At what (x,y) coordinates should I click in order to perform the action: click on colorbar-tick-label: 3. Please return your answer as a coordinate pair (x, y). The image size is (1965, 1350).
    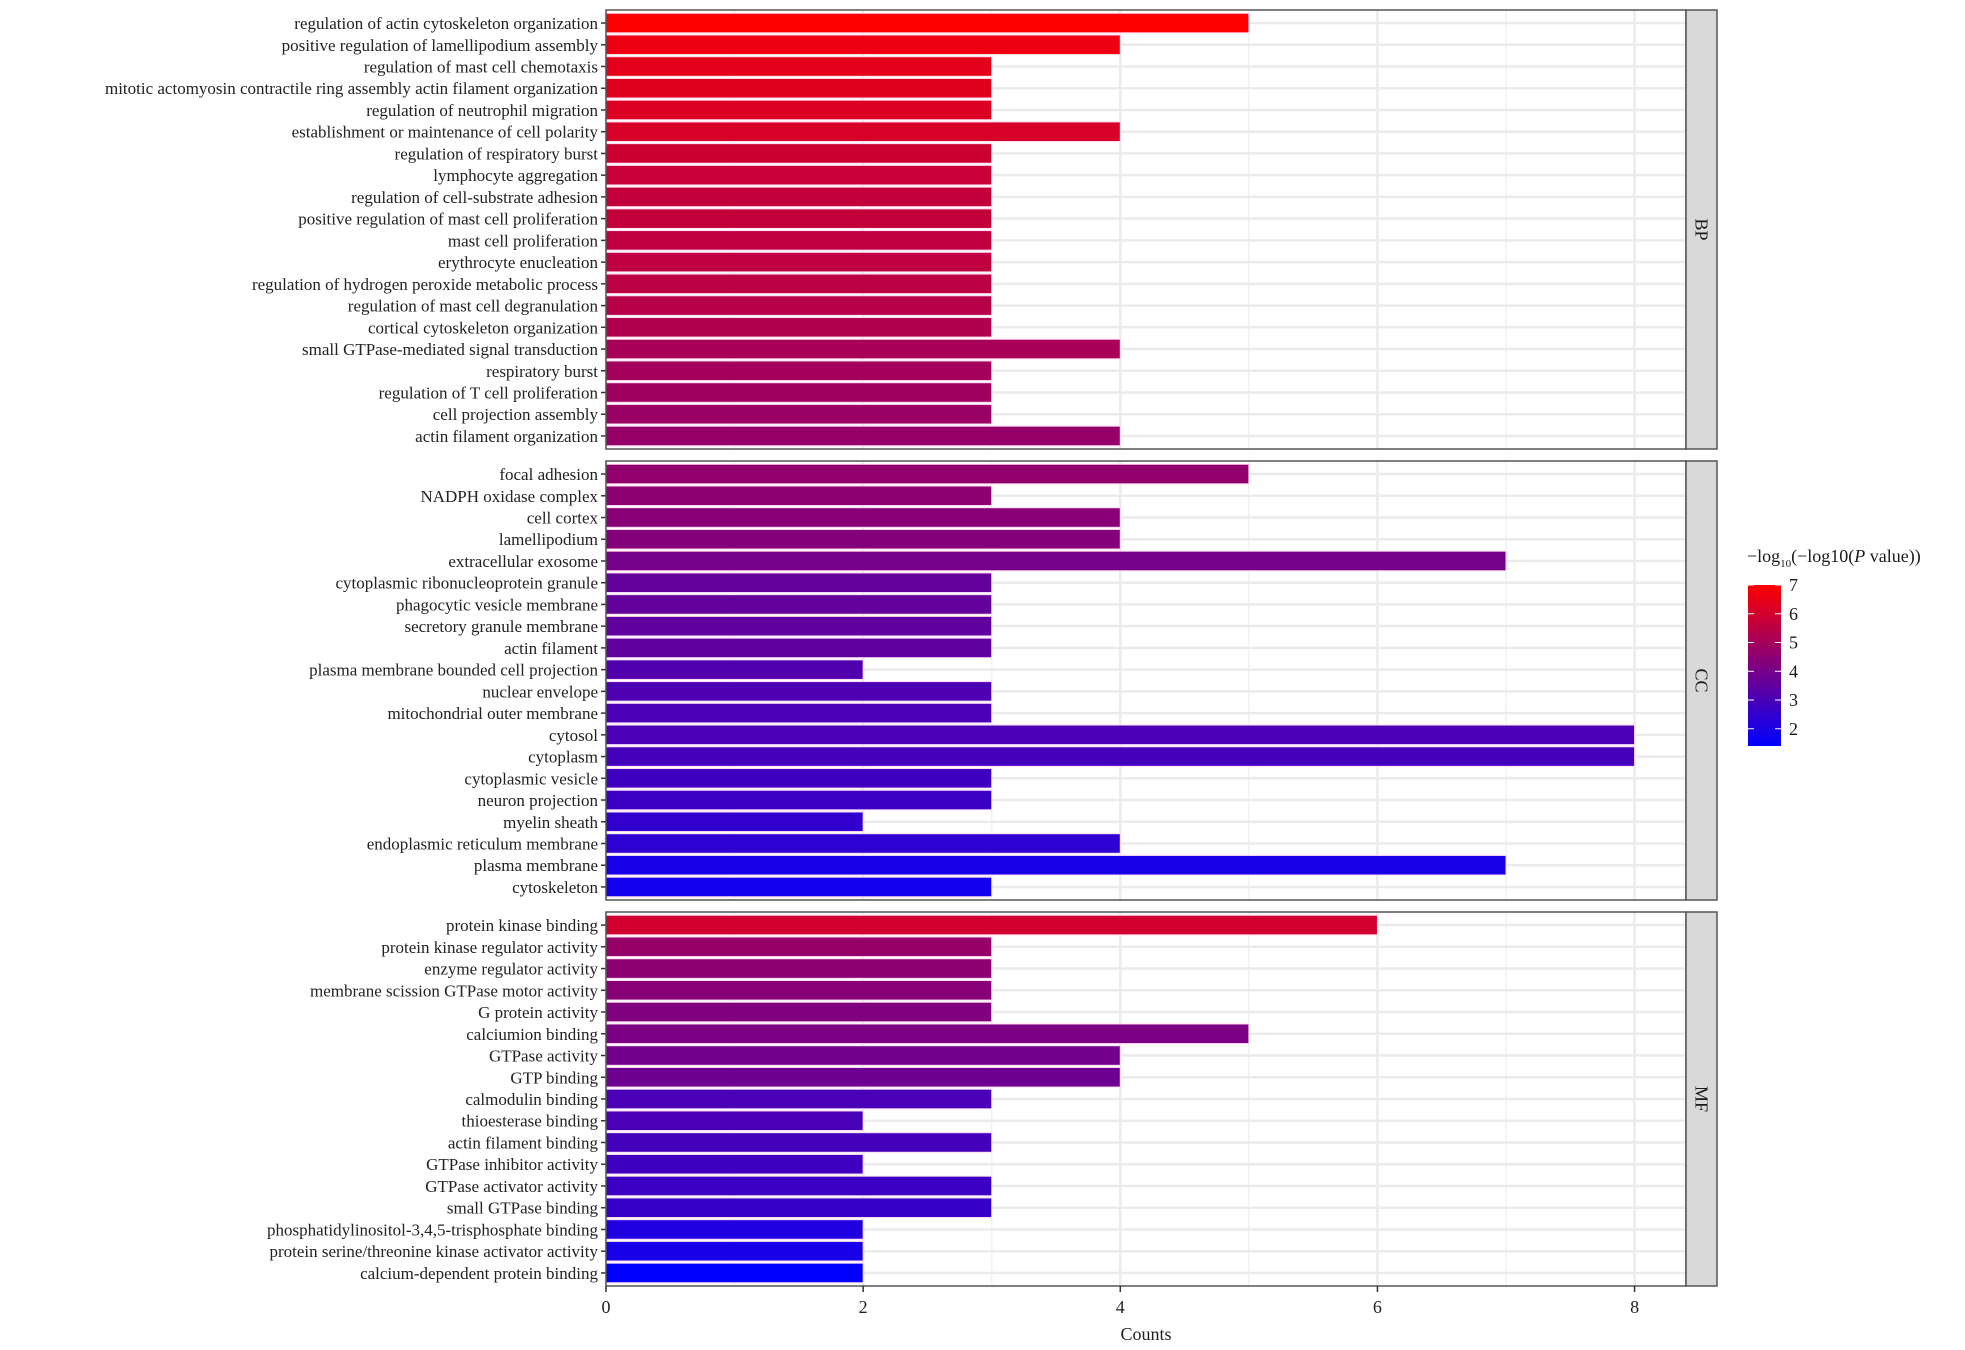
    Looking at the image, I should click on (1793, 700).